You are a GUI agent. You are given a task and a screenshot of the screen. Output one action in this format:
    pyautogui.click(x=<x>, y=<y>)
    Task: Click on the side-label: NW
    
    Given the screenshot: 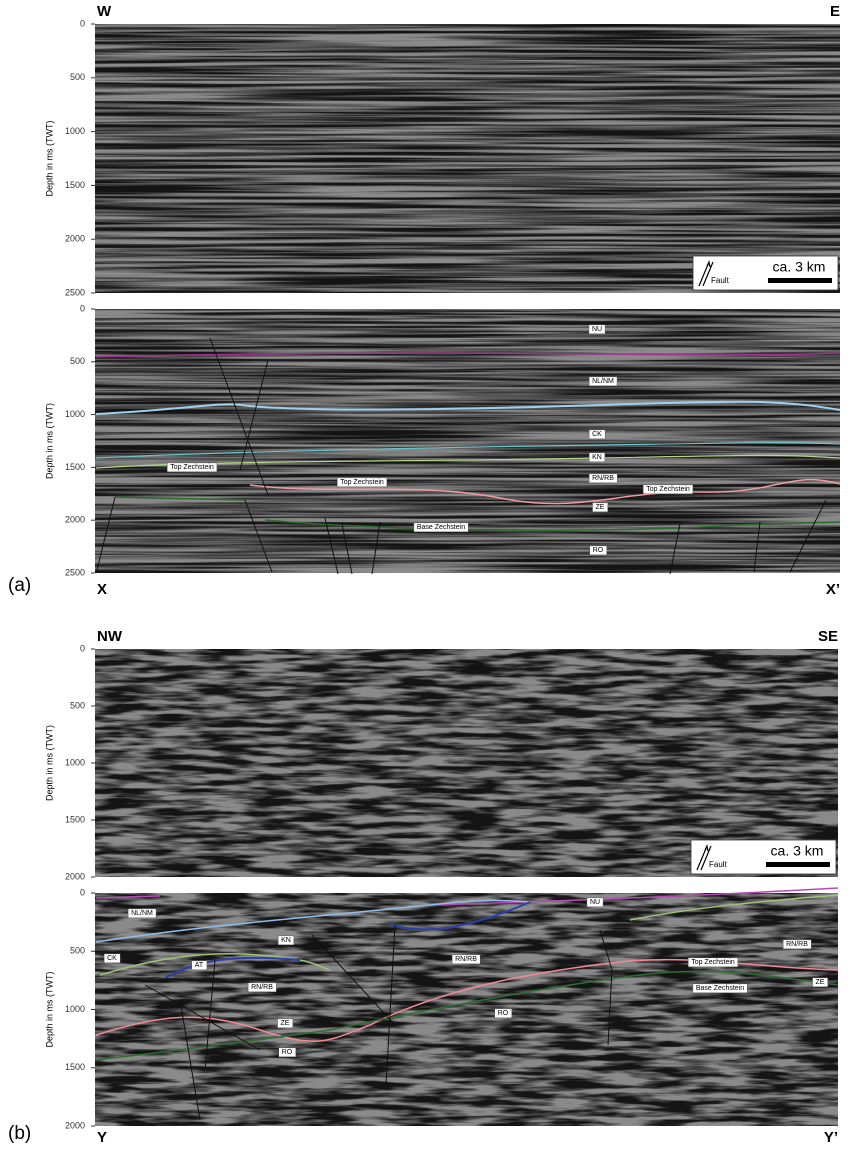 What is the action you would take?
    pyautogui.click(x=110, y=636)
    